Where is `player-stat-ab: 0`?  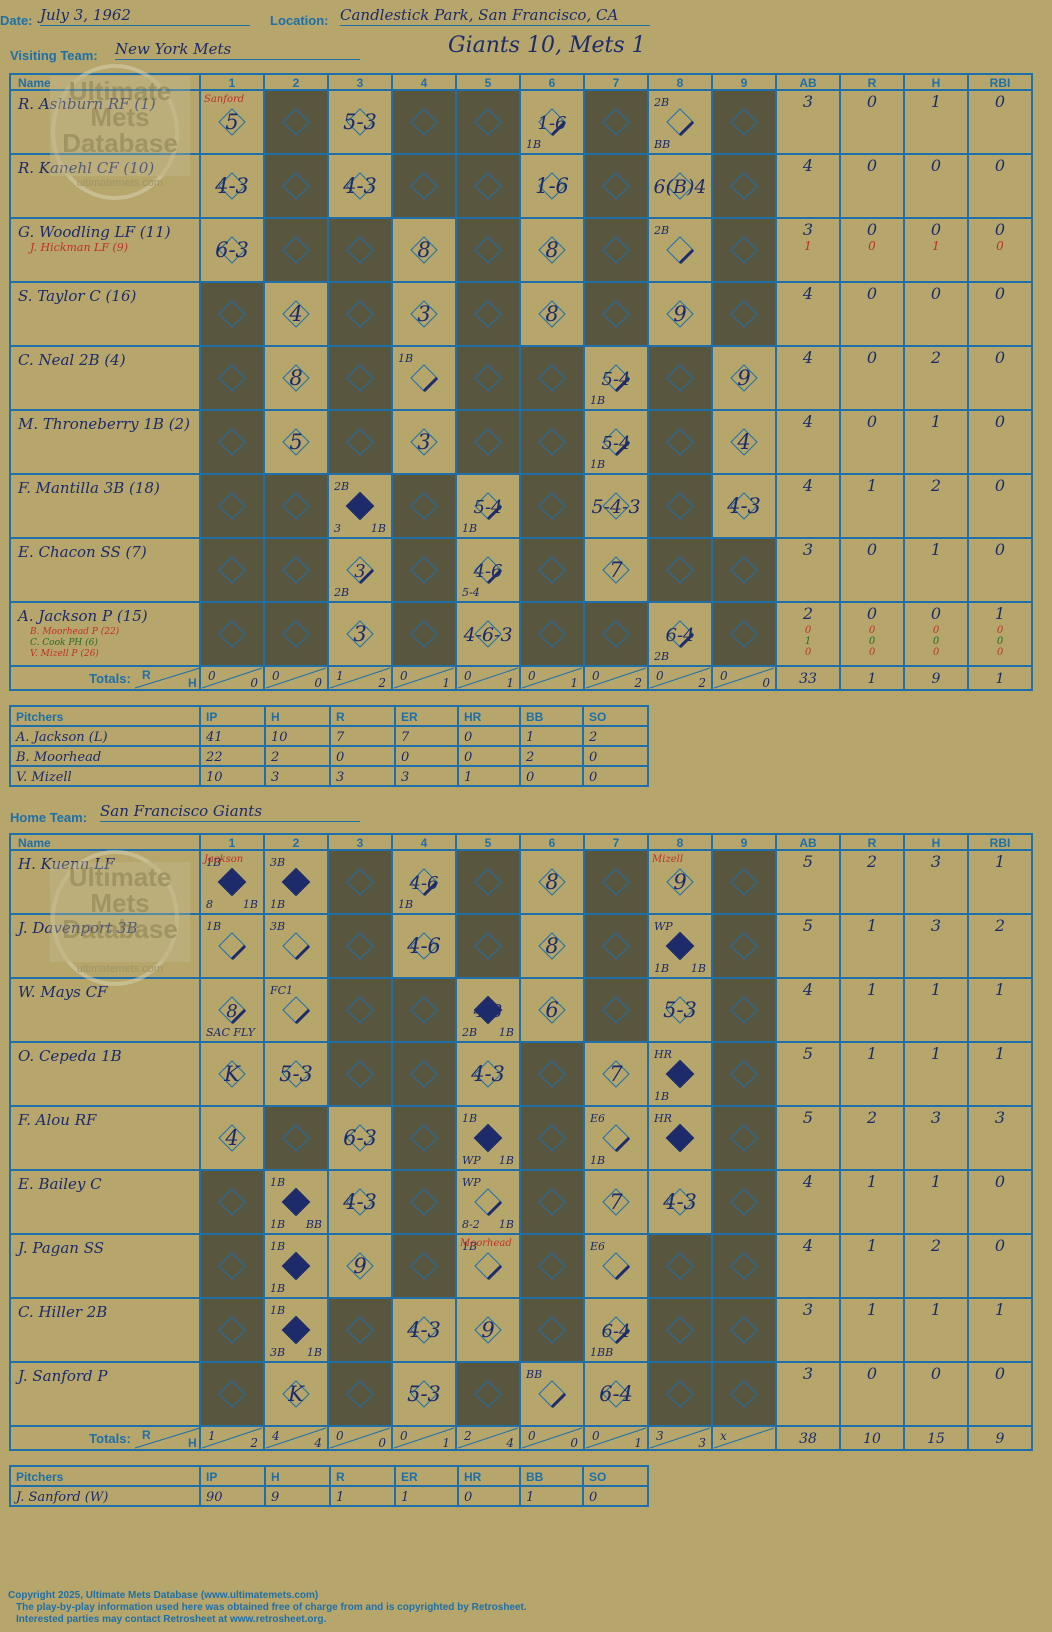 player-stat-ab: 0 is located at coordinates (808, 630).